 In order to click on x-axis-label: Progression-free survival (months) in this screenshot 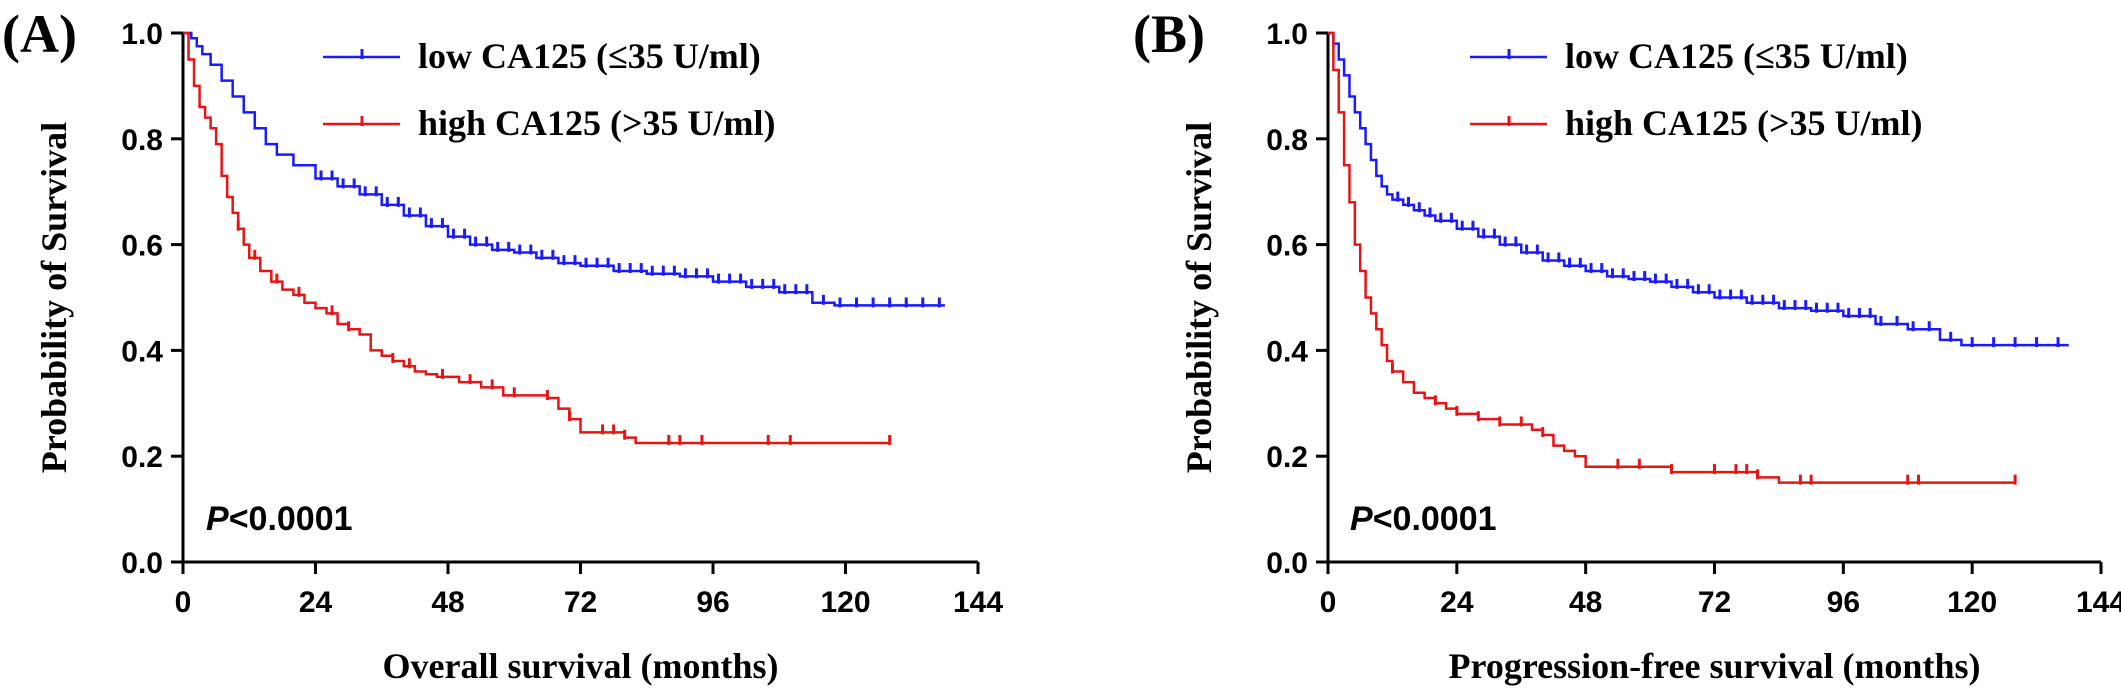, I will do `click(1715, 666)`.